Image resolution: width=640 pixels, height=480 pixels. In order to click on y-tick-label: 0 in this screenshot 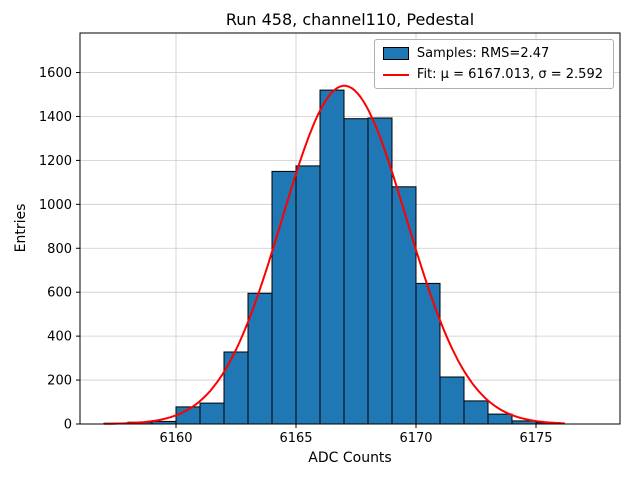, I will do `click(68, 425)`.